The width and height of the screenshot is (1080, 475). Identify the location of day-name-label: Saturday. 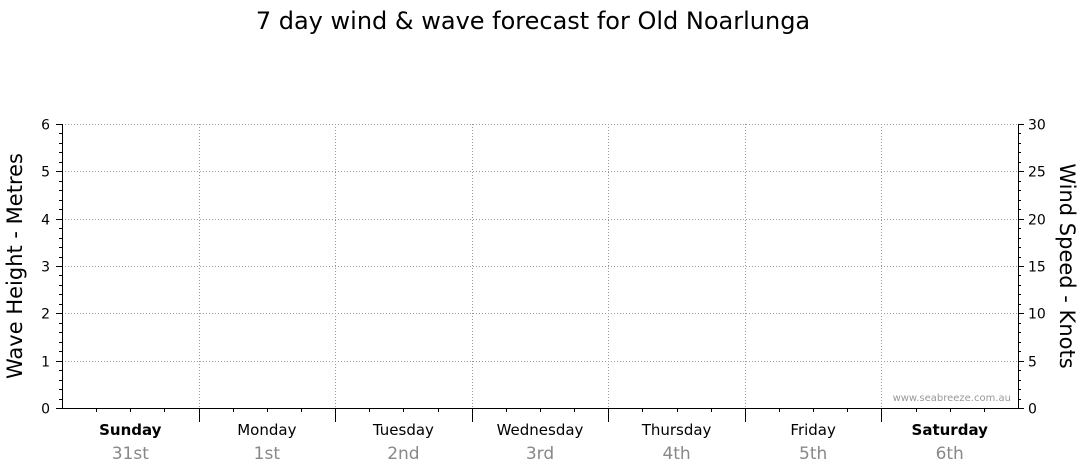
(950, 430).